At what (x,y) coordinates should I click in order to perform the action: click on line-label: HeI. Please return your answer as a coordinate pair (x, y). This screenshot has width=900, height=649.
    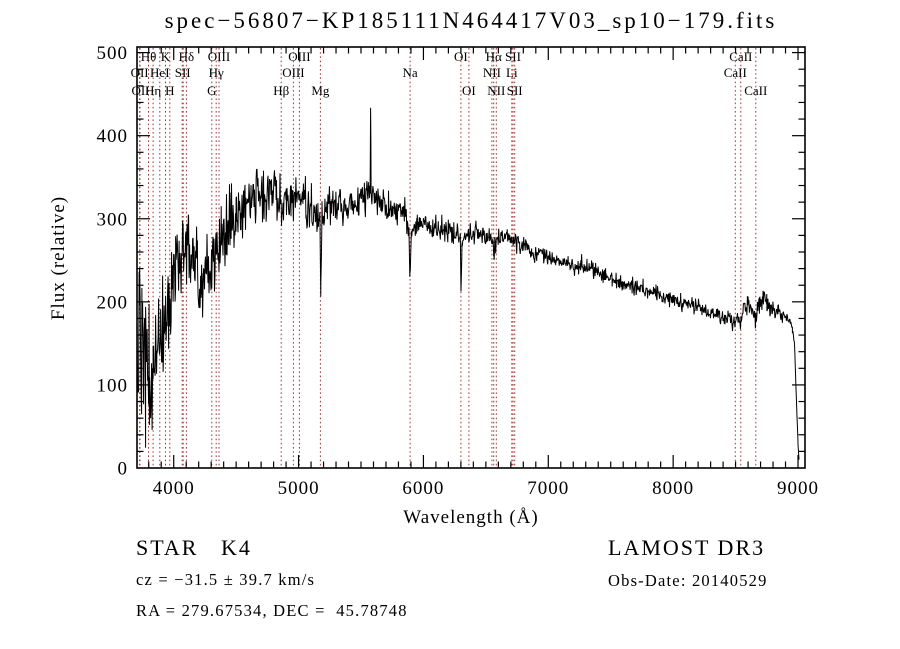
    Looking at the image, I should click on (160, 72).